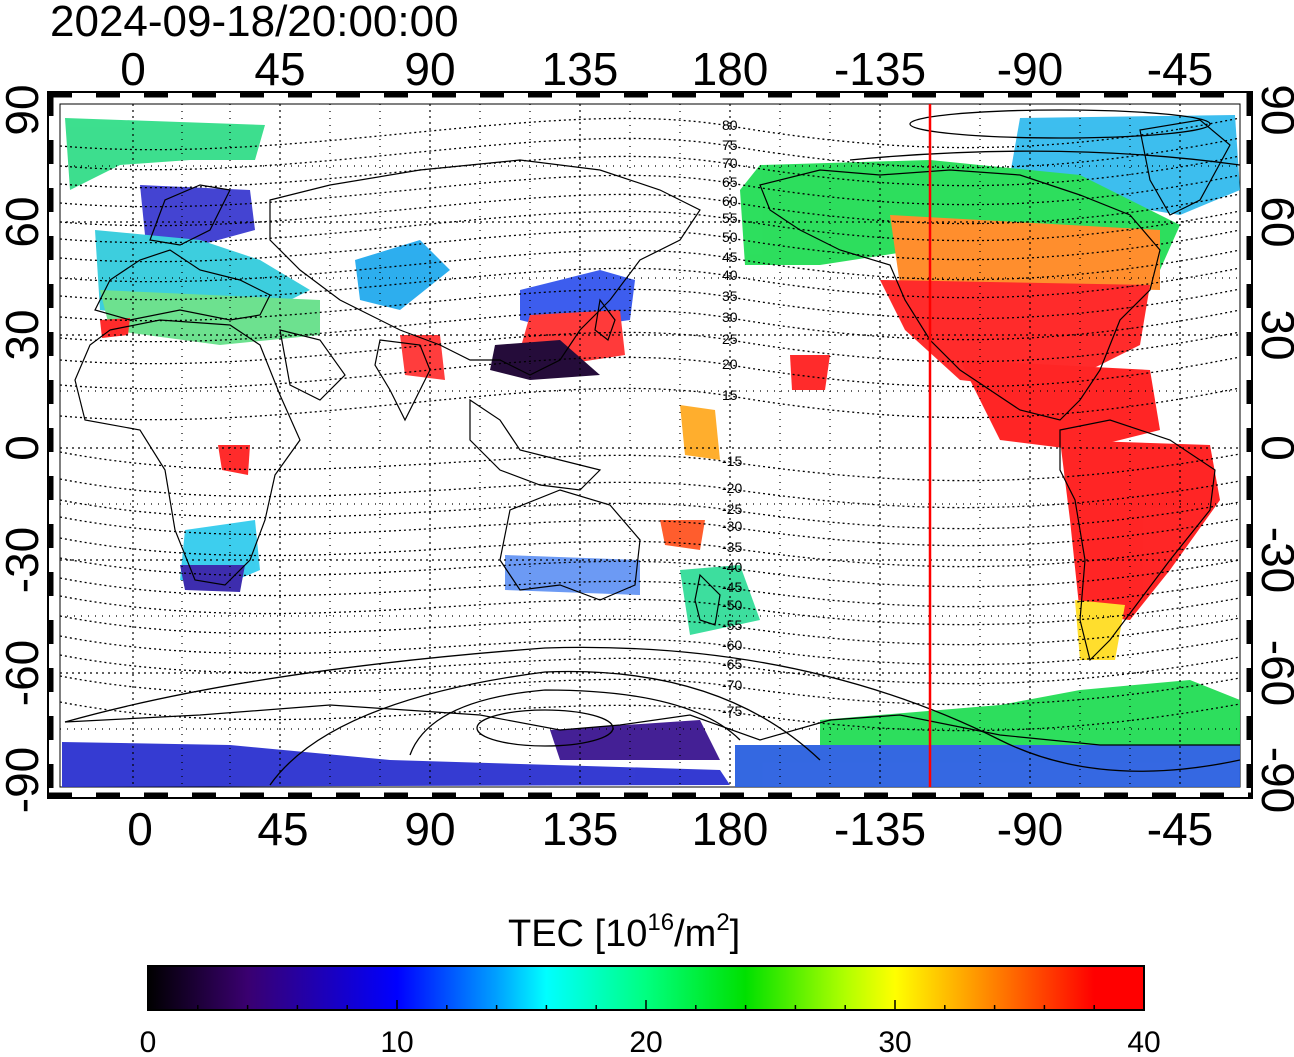 Image resolution: width=1294 pixels, height=1057 pixels. Describe the element at coordinates (1273, 448) in the screenshot. I see `right-lat-label: 0` at that location.